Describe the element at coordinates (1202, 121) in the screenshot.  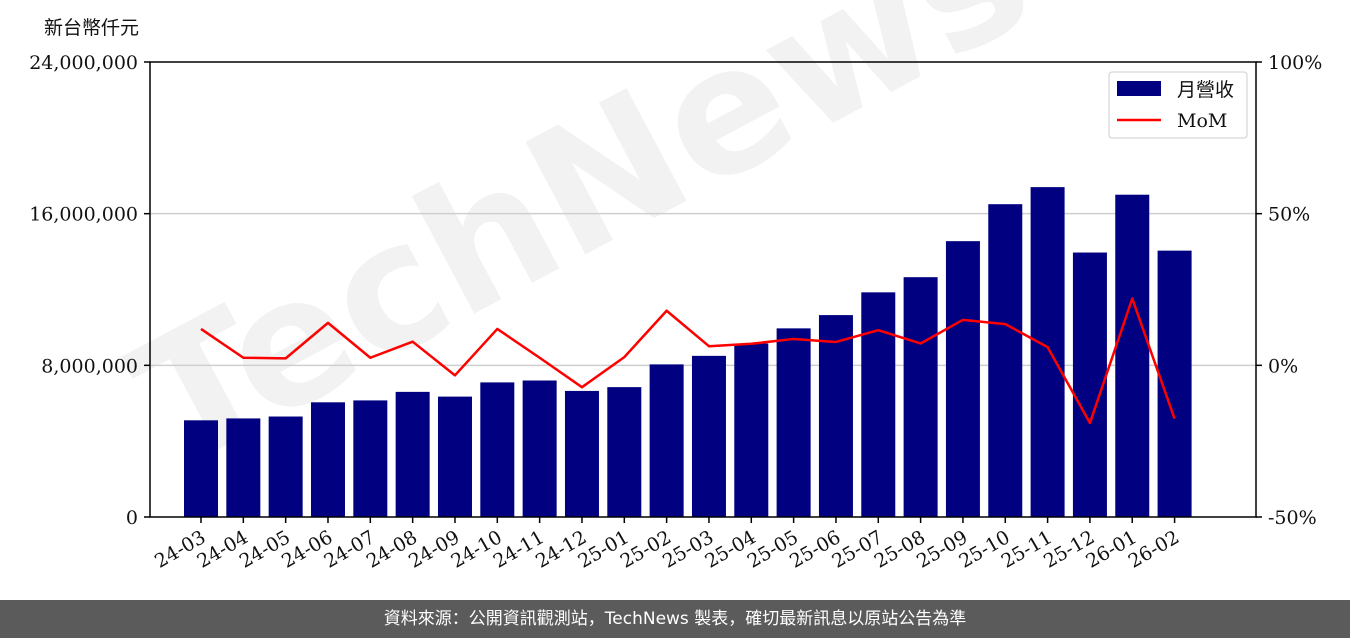
I see `legend-label-mom: MoM` at that location.